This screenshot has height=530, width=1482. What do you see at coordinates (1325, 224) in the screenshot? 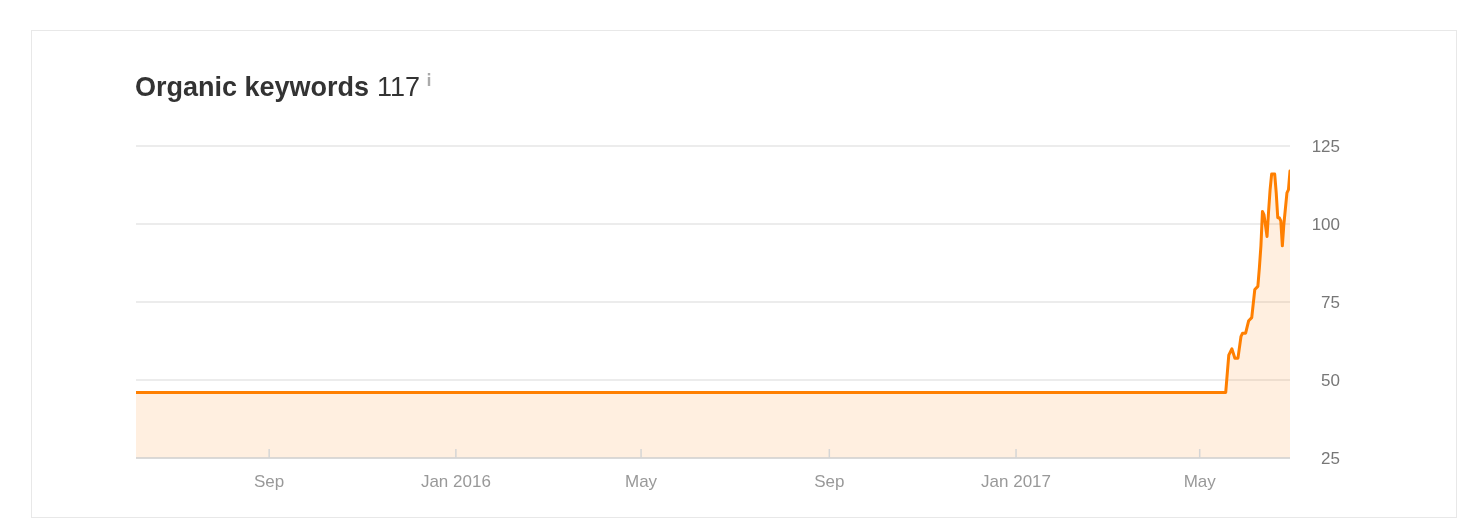
I see `y-tick-label: 100` at bounding box center [1325, 224].